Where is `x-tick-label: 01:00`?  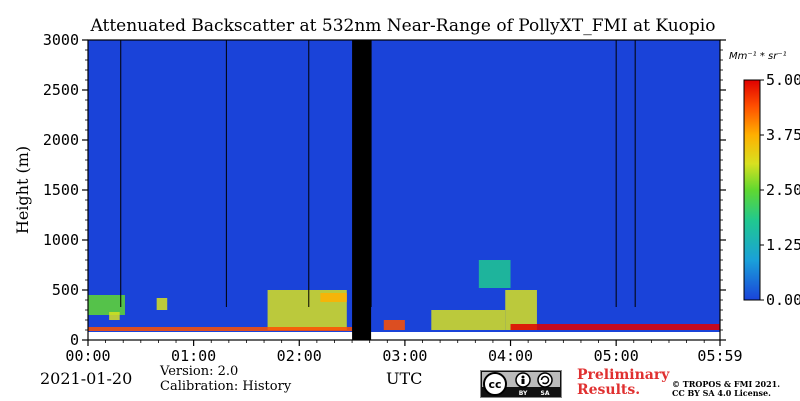
x-tick-label: 01:00 is located at coordinates (193, 356).